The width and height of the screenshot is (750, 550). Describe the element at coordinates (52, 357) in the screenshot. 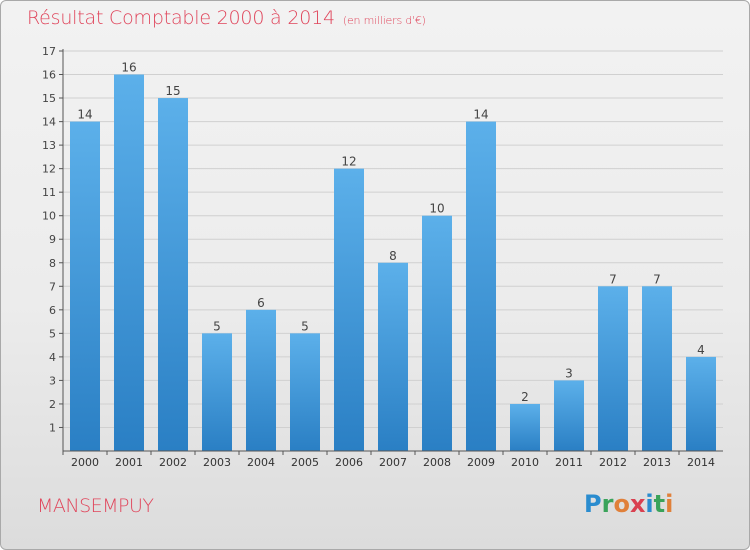

I see `y-tick-label: 4` at that location.